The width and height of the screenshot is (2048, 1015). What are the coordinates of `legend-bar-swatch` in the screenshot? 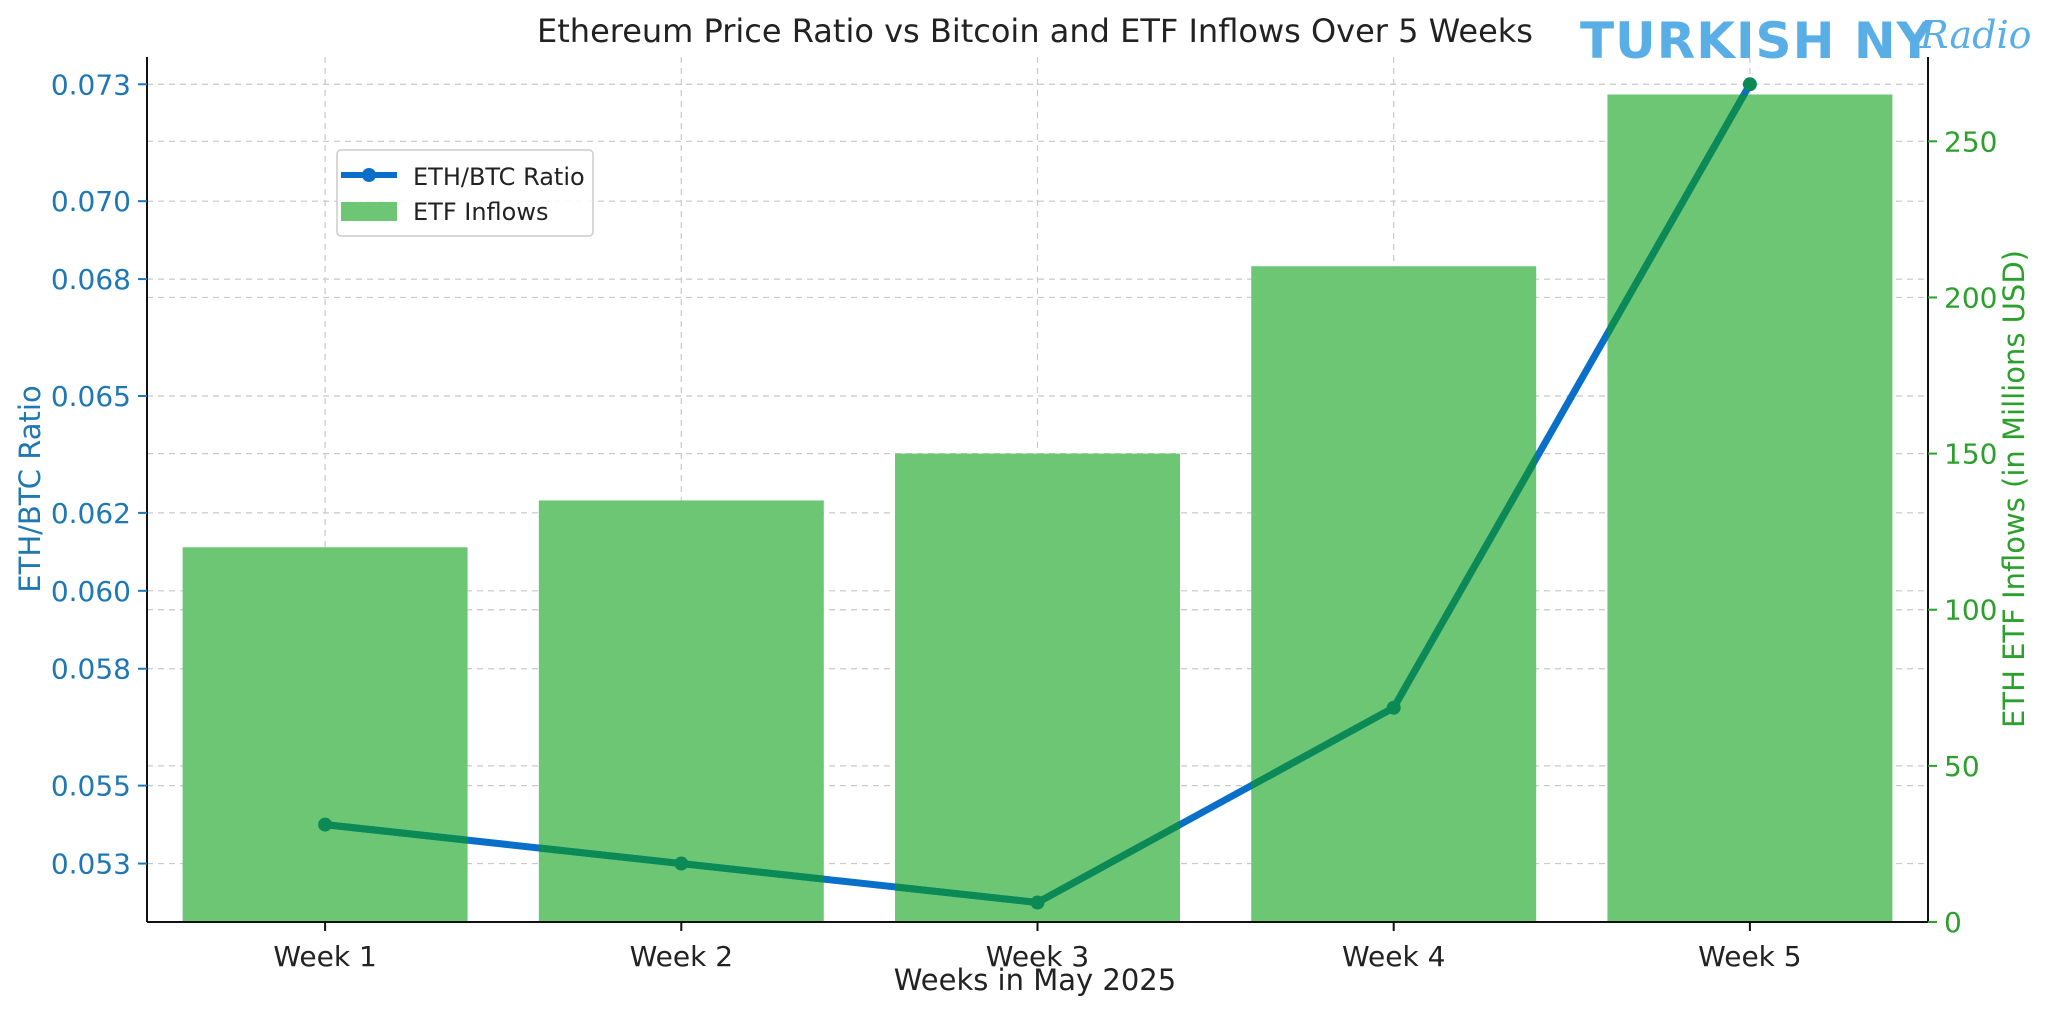 It's located at (369, 211).